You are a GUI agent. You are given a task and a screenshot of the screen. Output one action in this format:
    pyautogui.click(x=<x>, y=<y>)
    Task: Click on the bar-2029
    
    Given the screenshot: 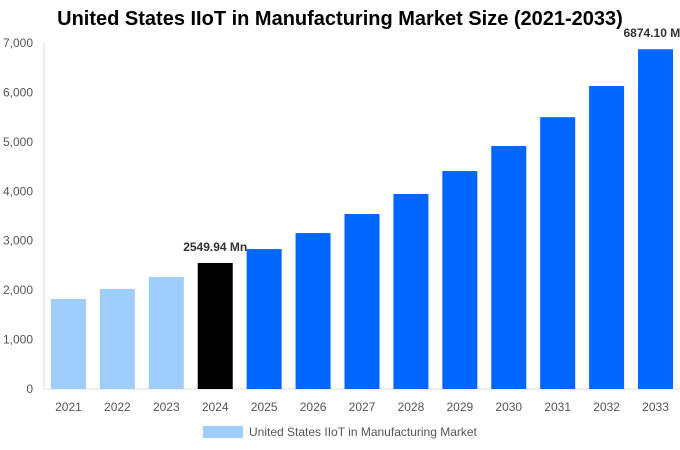 What is the action you would take?
    pyautogui.click(x=460, y=280)
    